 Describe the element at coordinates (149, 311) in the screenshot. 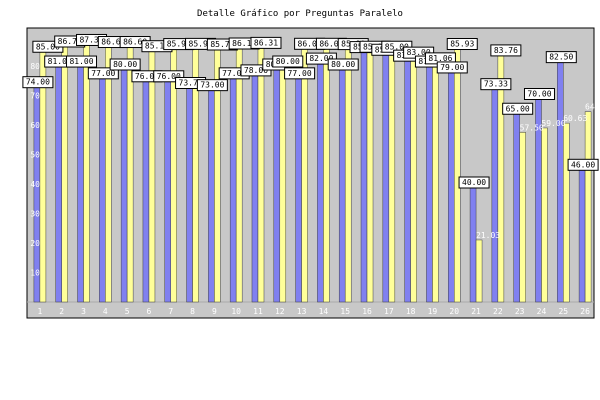

I see `x-tick-label: 6` at that location.